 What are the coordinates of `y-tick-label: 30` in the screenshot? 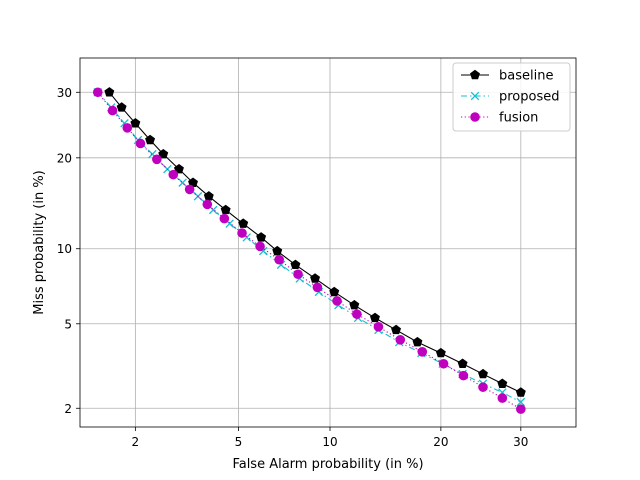 It's located at (64, 93).